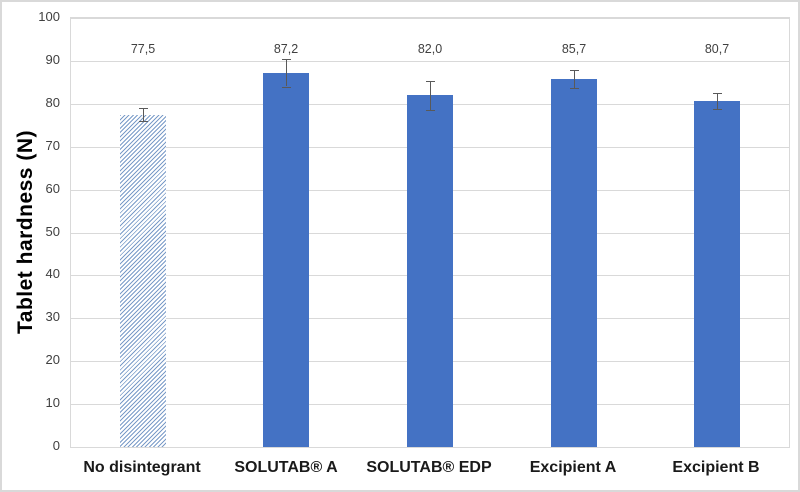  Describe the element at coordinates (286, 260) in the screenshot. I see `bar-SOLUTAB® A` at that location.